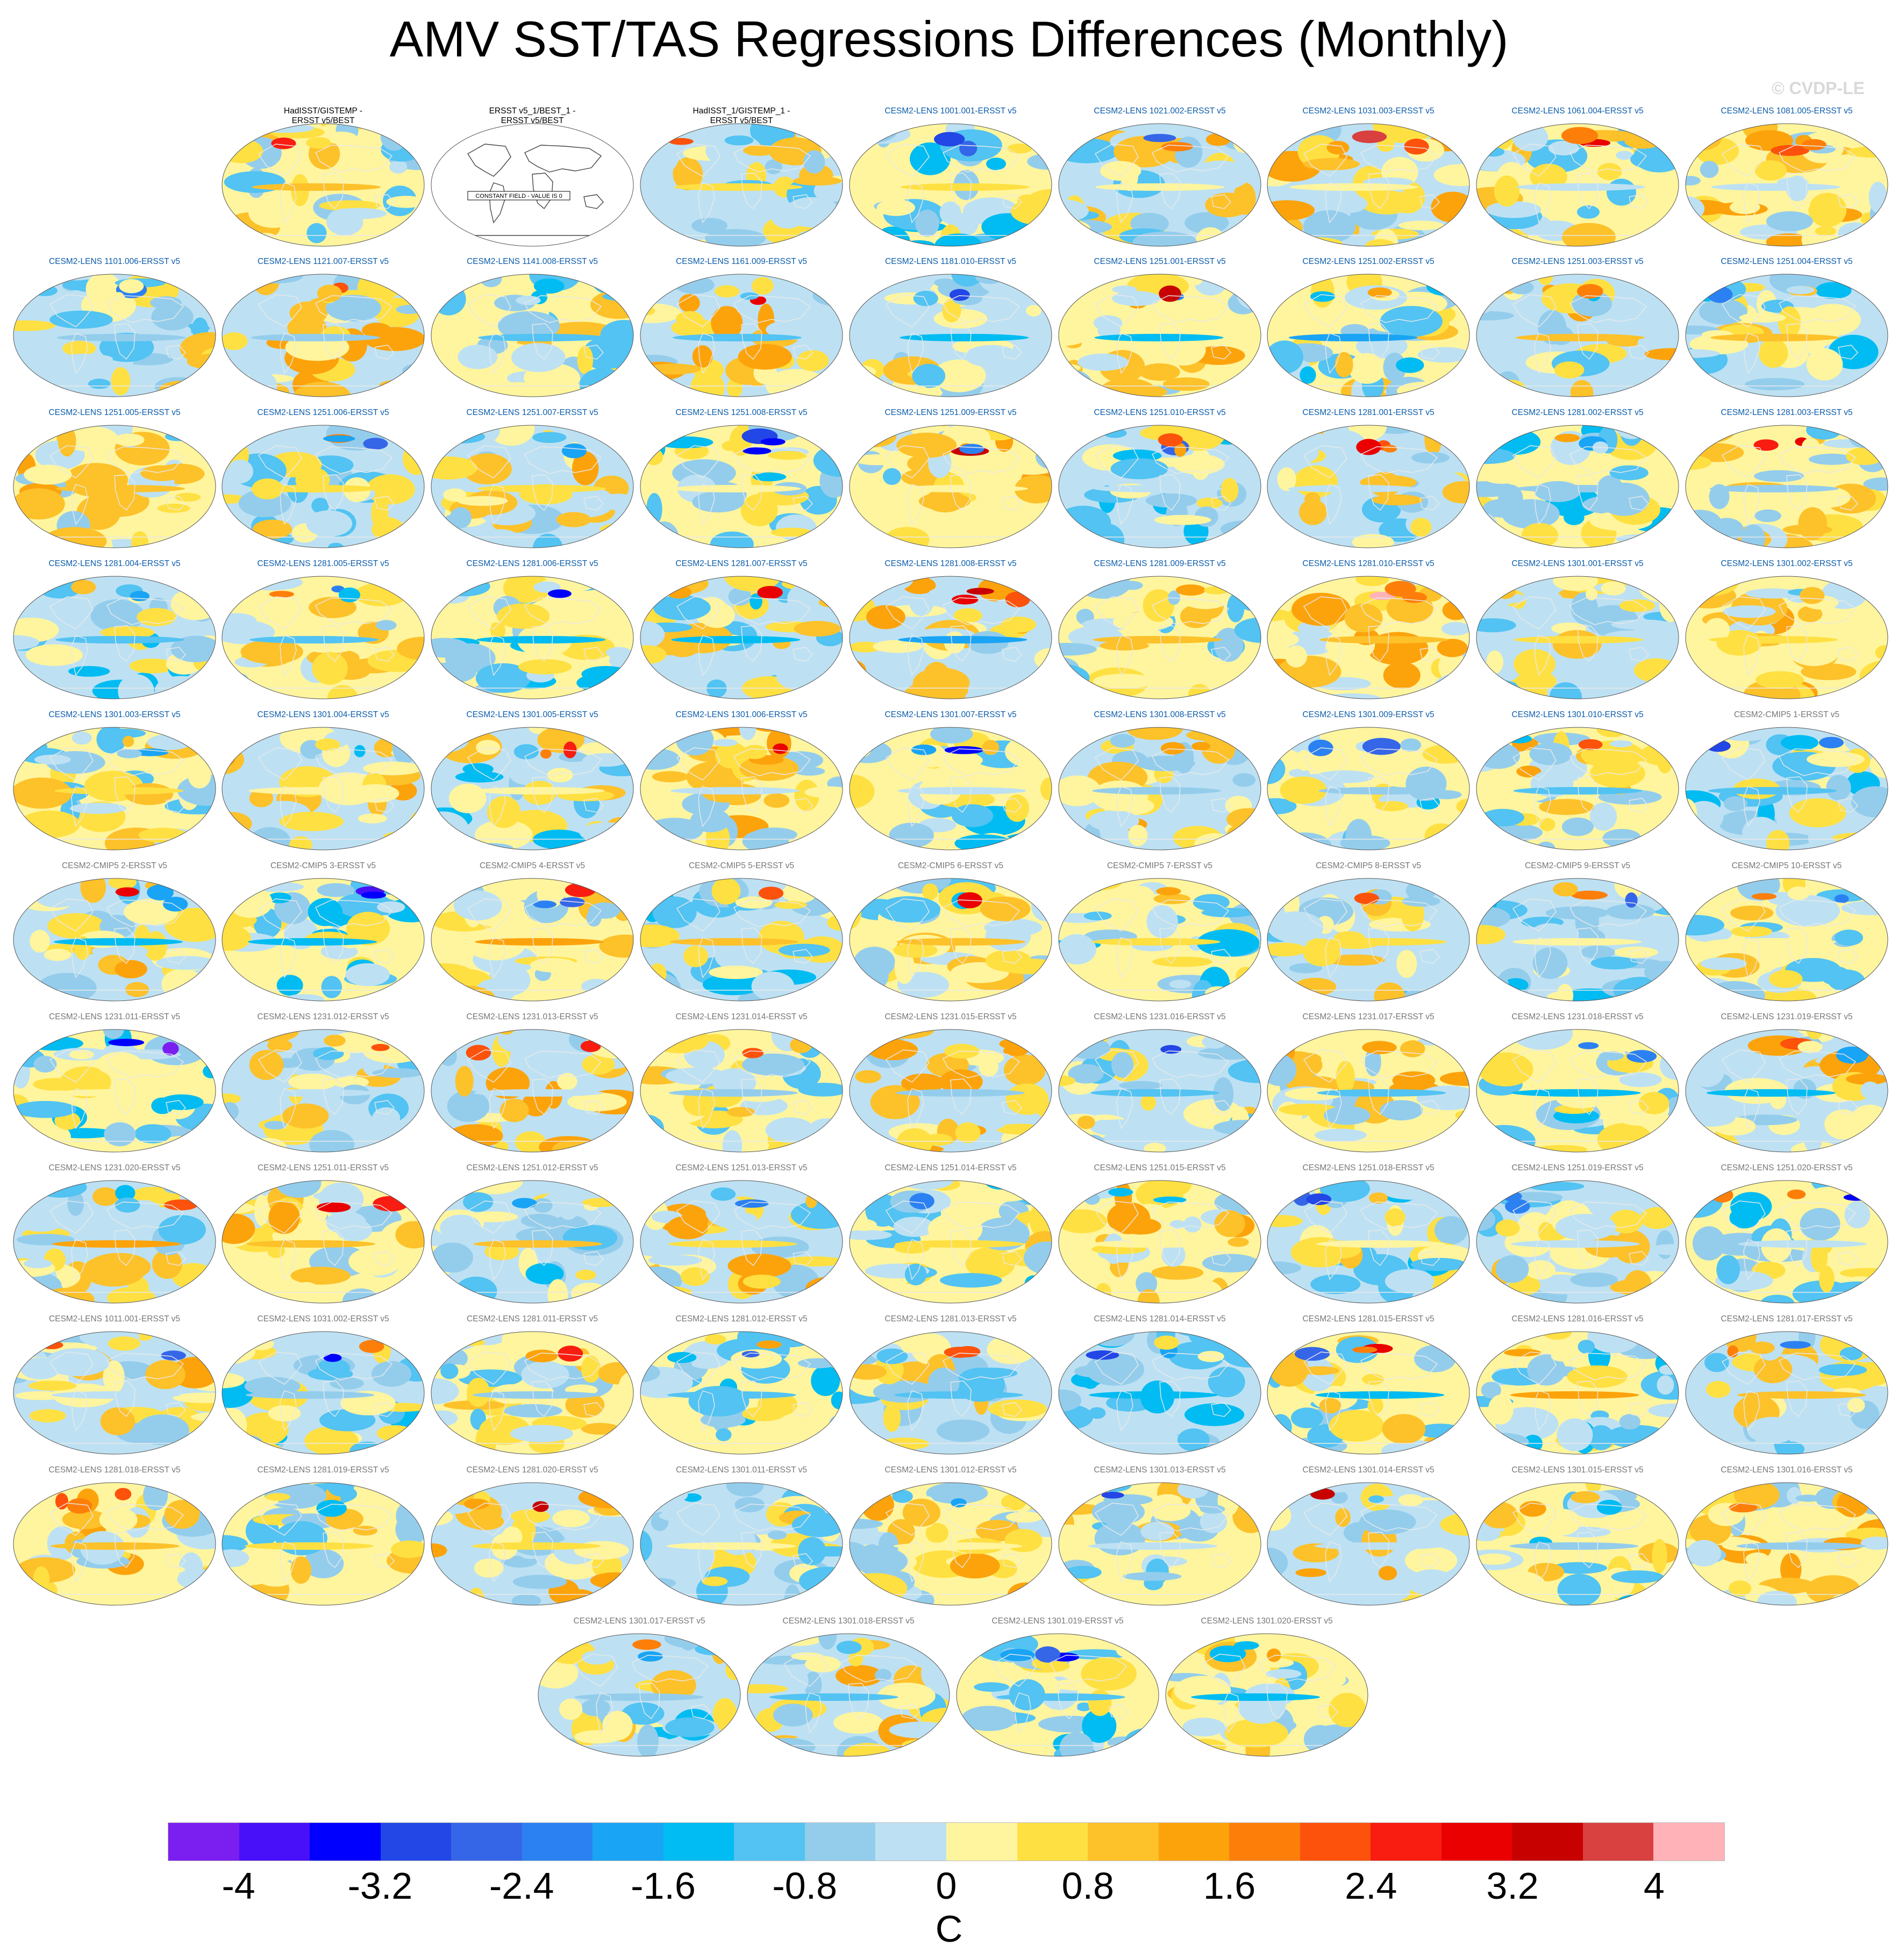 This screenshot has height=1960, width=1898. I want to click on map-panel: CESM2-LENS 1021.002-ERSST v5, so click(1160, 179).